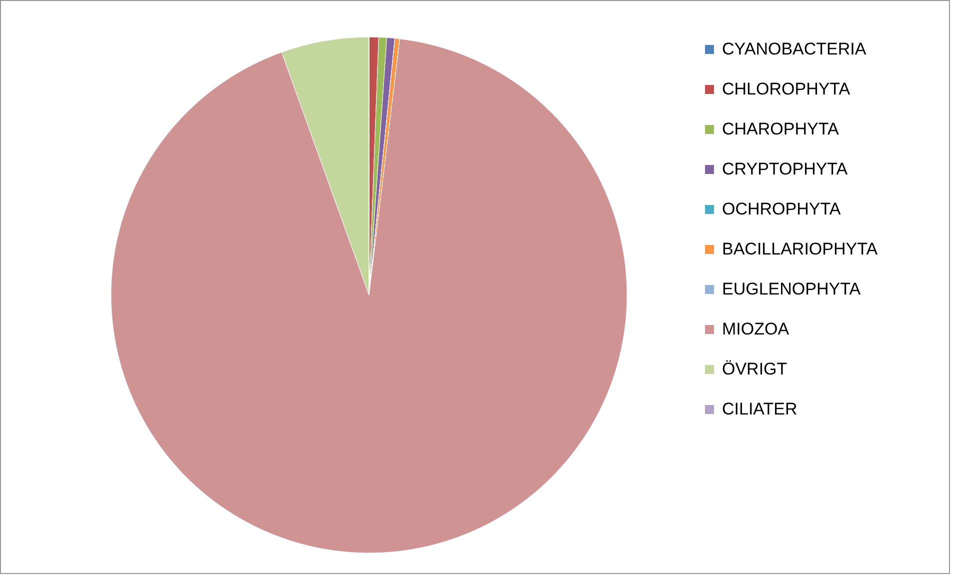  I want to click on legend-label: CRYPTOPHYTA, so click(785, 169).